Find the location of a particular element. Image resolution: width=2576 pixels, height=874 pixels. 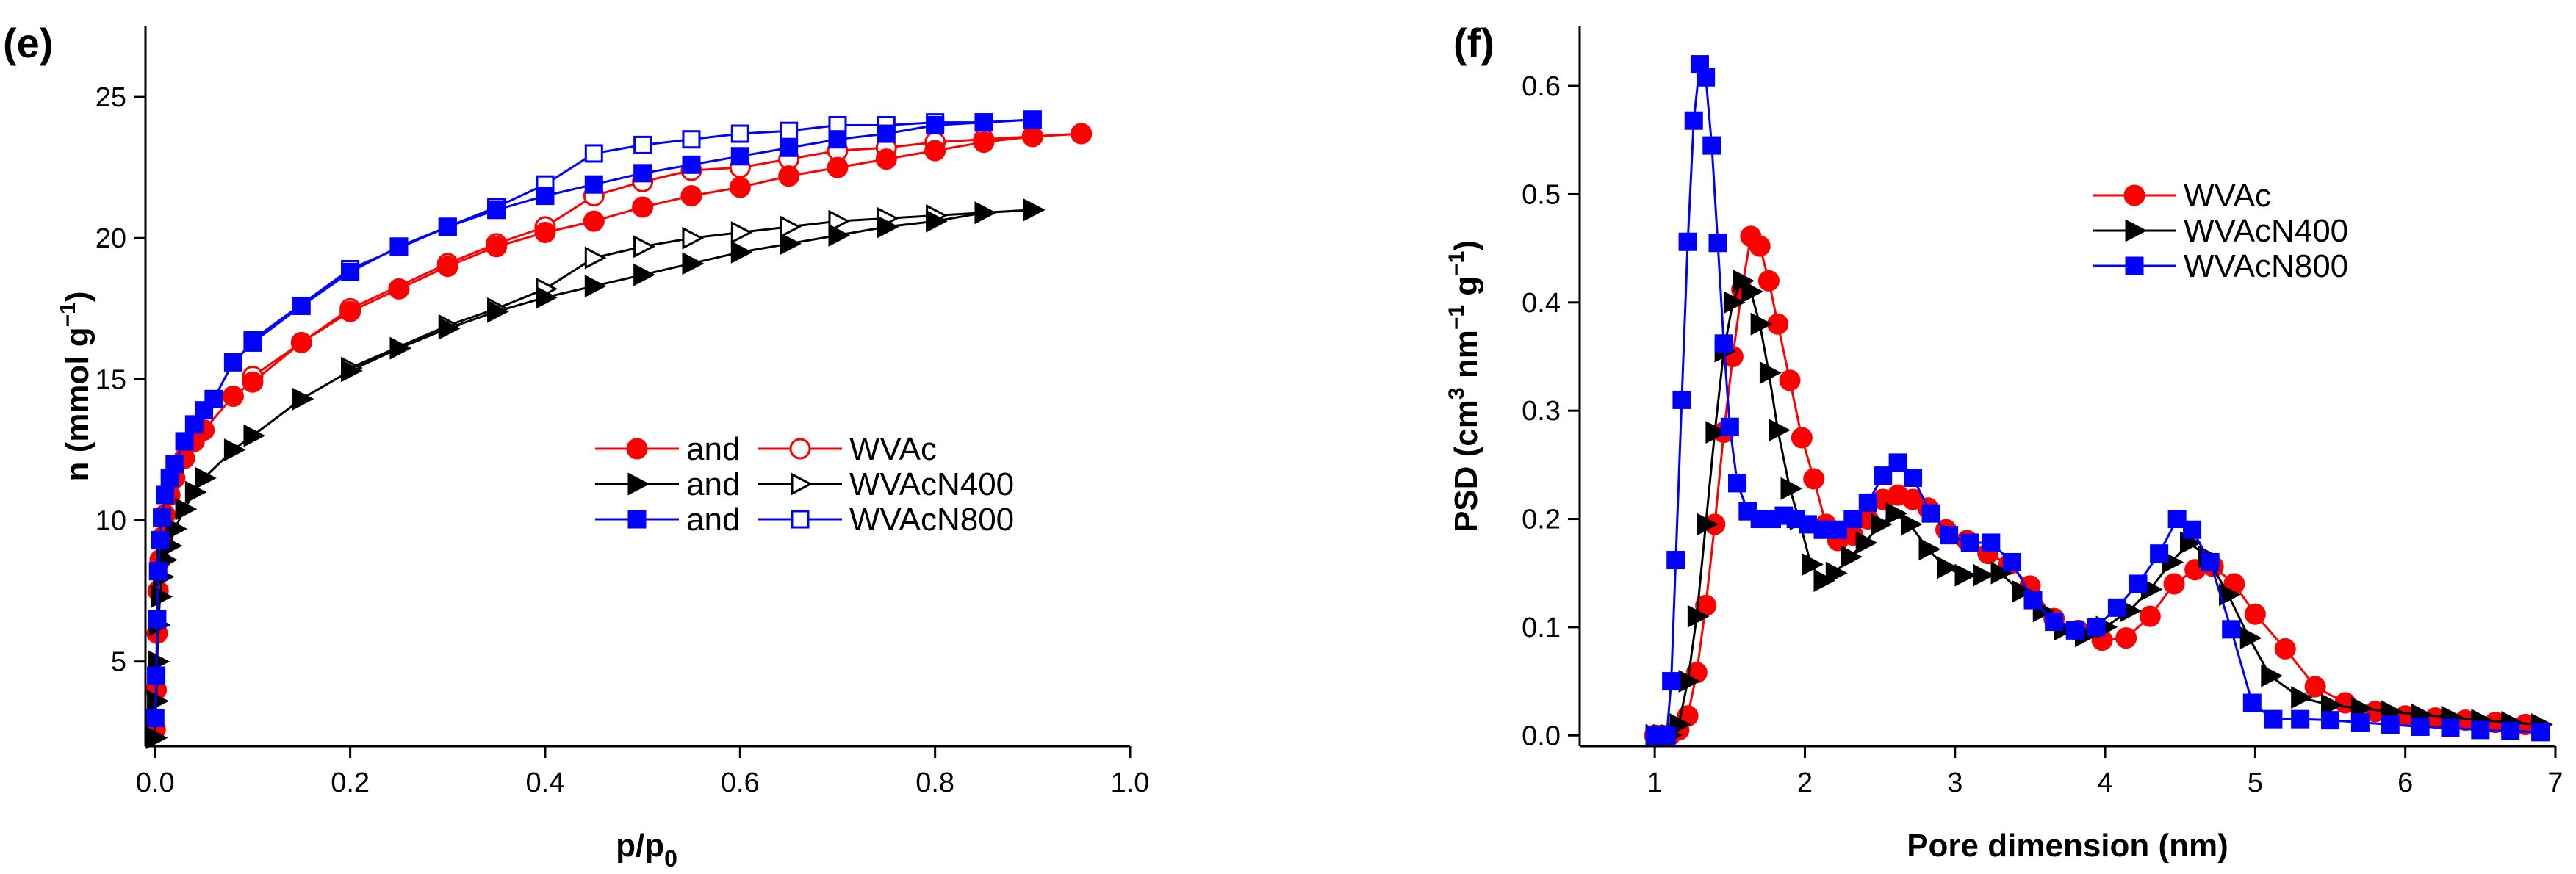

panel-e-y-tick-label: 5 is located at coordinates (118, 662).